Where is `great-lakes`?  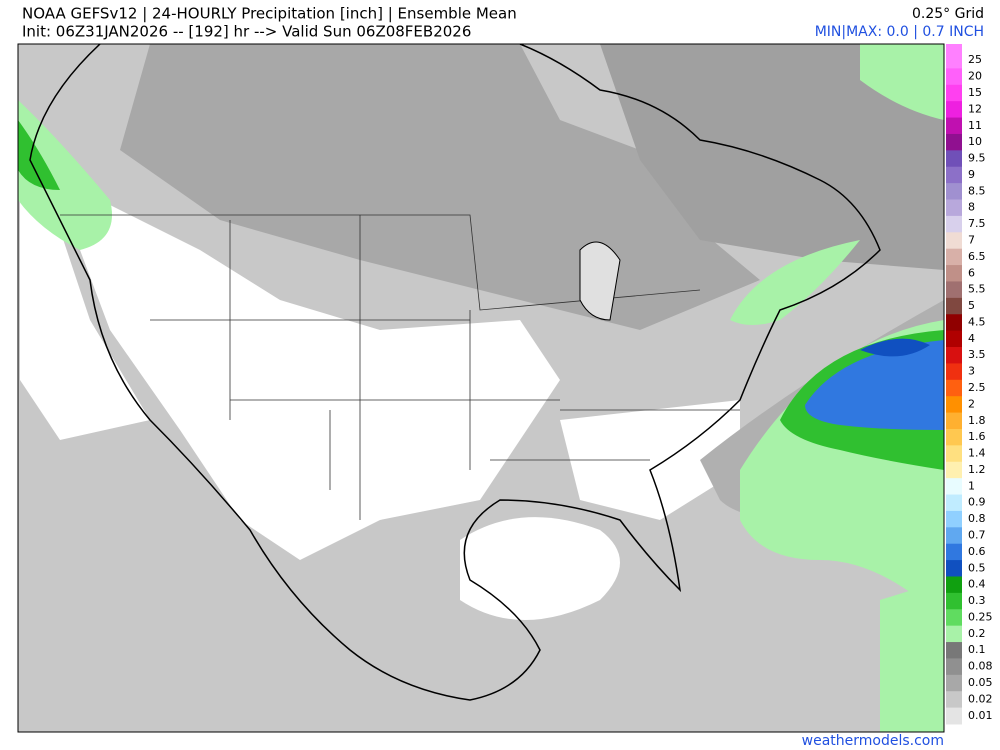
great-lakes is located at coordinates (600, 281).